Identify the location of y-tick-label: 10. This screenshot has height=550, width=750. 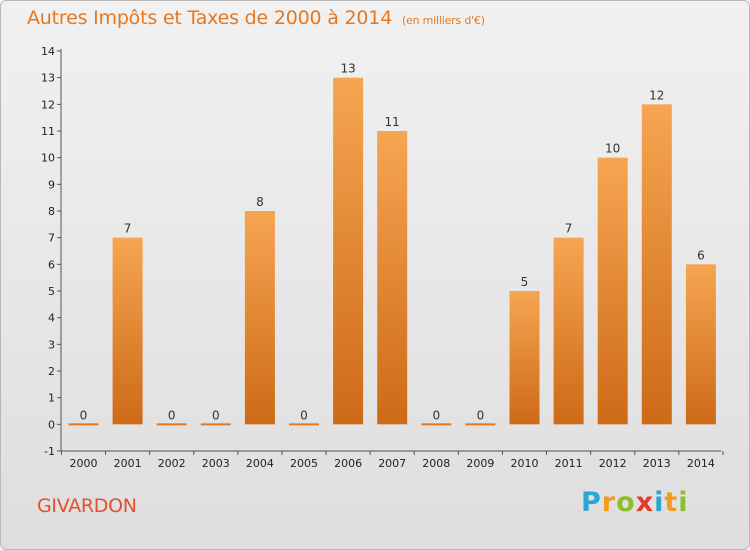
(48, 158).